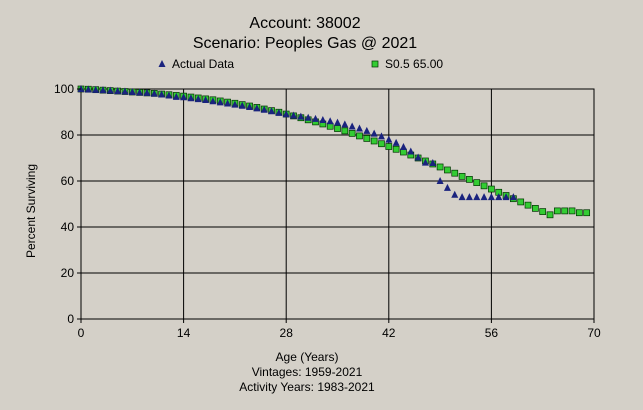 The height and width of the screenshot is (410, 643). Describe the element at coordinates (68, 273) in the screenshot. I see `y-tick-label: 20` at that location.